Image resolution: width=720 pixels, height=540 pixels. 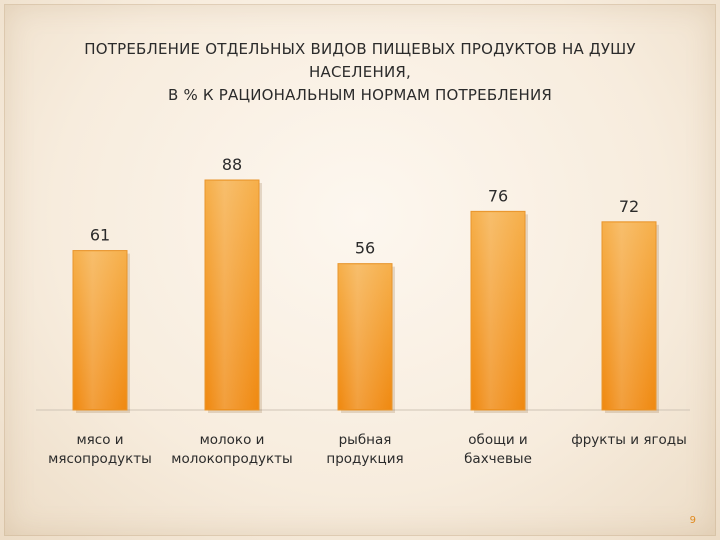 What do you see at coordinates (365, 440) in the screenshot?
I see `category-tick-label: рыбная` at bounding box center [365, 440].